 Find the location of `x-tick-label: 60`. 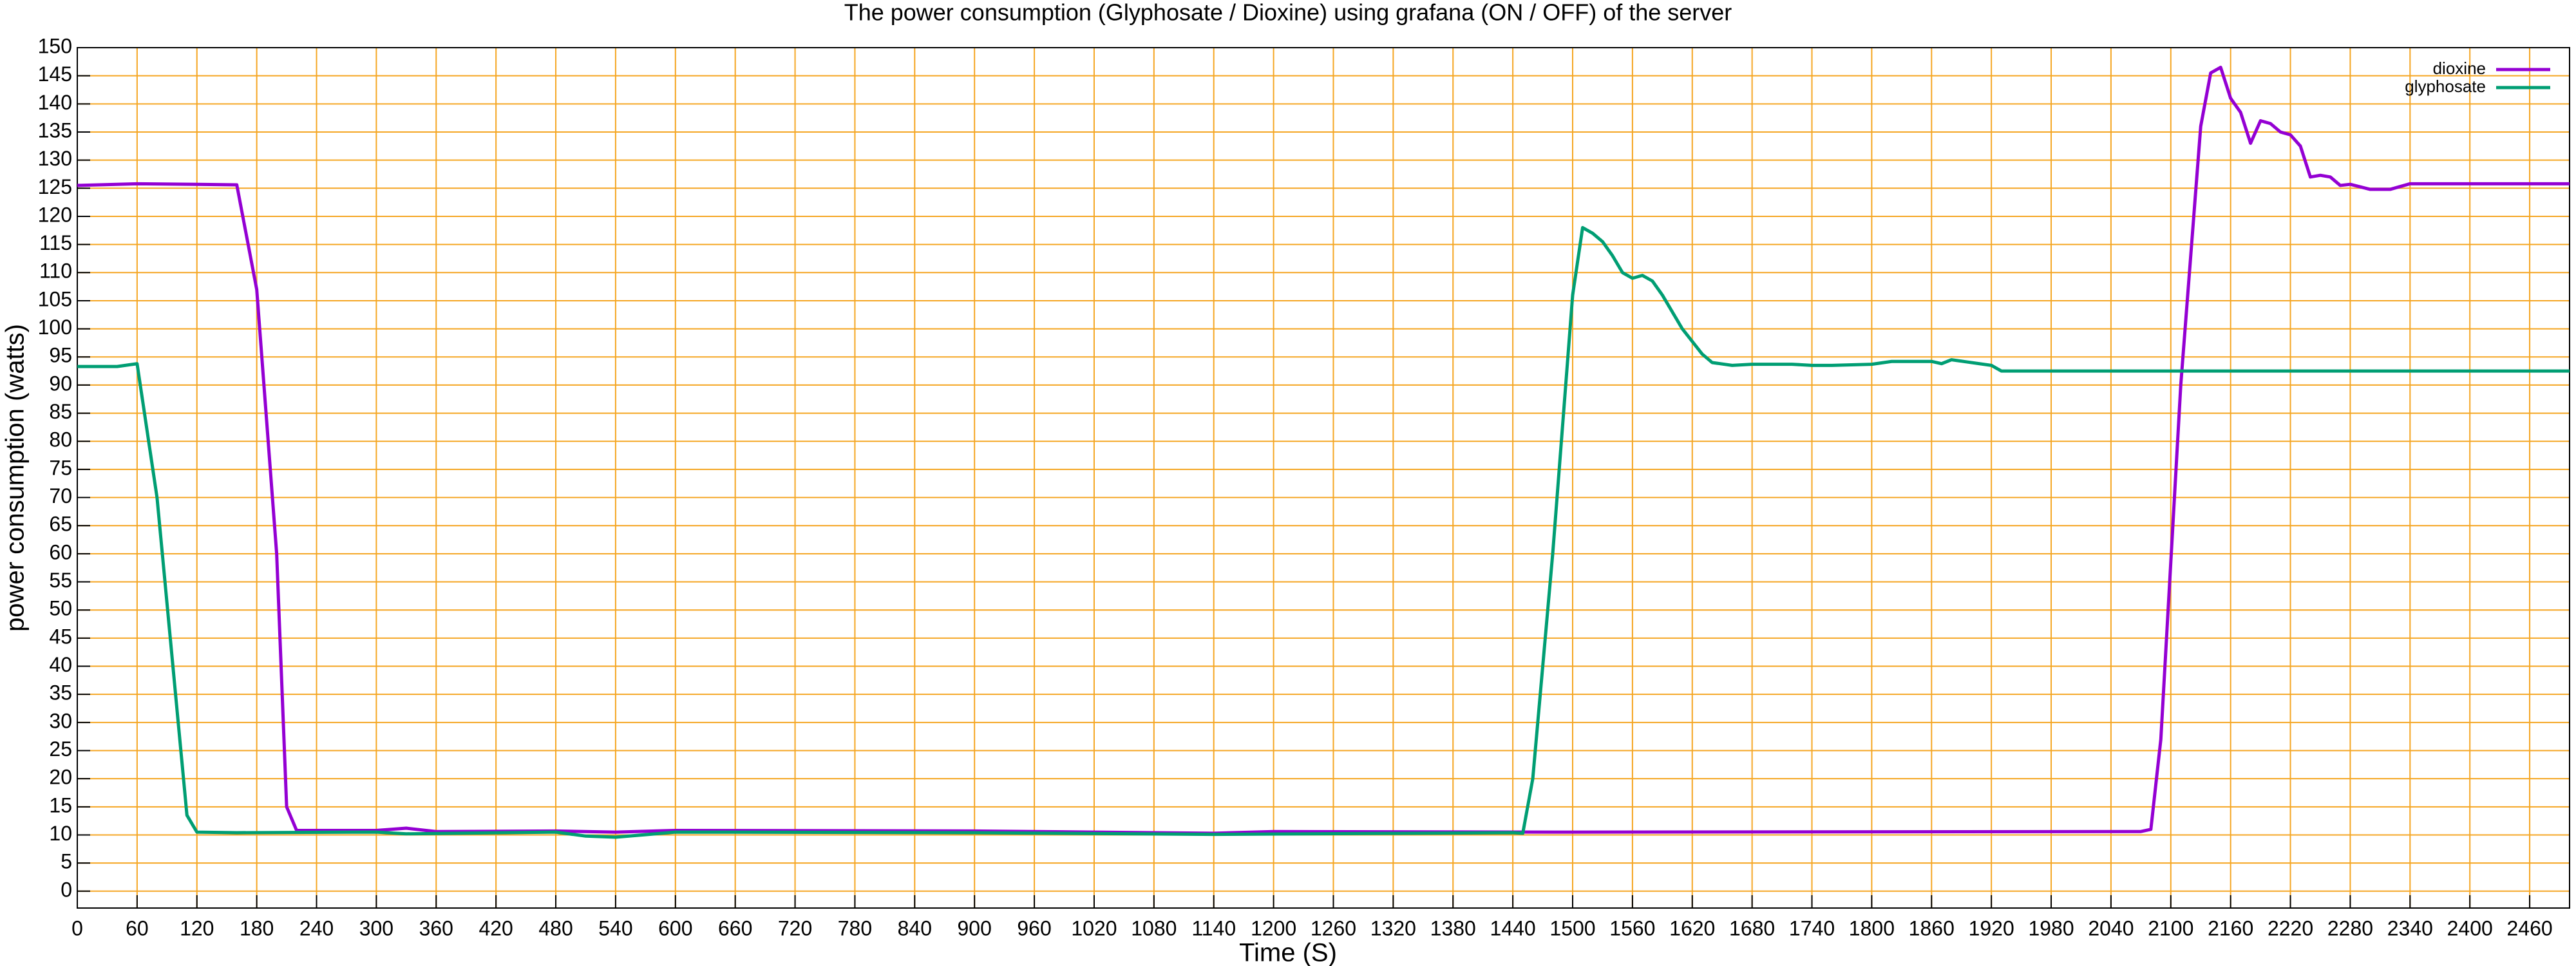

x-tick-label: 60 is located at coordinates (137, 928).